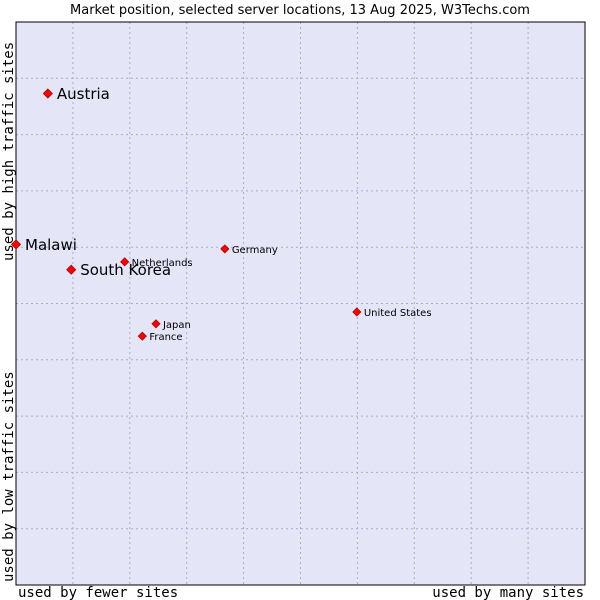  I want to click on point-label-netherlands: Netherlands, so click(162, 263).